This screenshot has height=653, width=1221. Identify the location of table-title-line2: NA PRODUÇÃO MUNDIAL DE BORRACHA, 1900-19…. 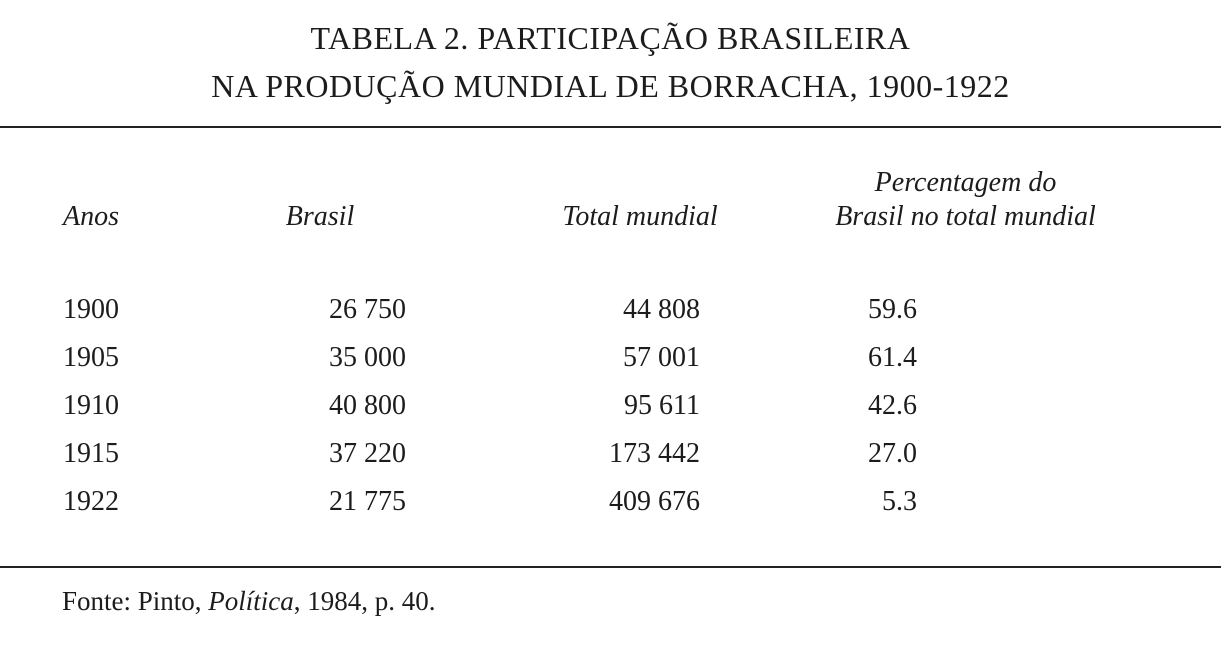
(610, 86).